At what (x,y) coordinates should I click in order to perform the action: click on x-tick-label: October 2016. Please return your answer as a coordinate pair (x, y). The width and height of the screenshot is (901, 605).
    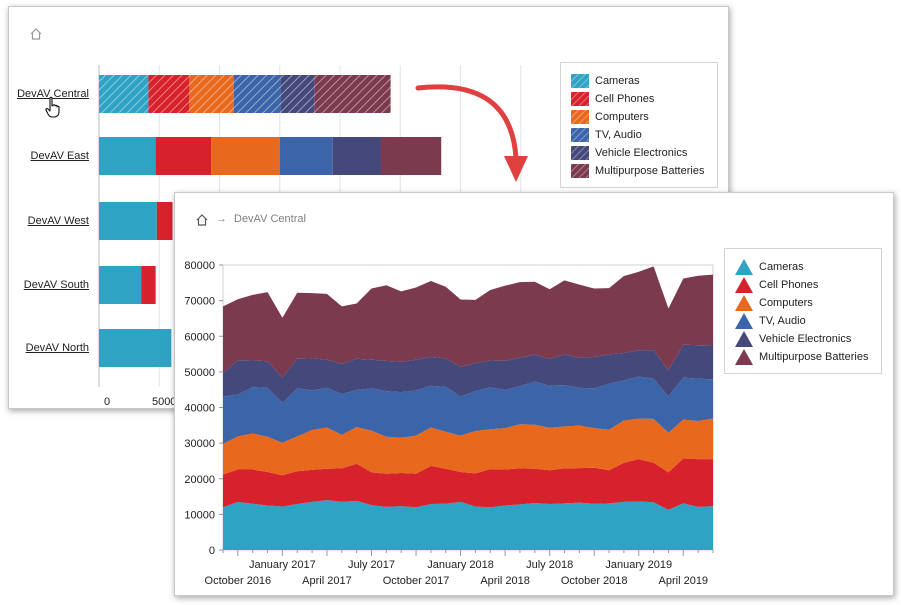
    Looking at the image, I should click on (238, 581).